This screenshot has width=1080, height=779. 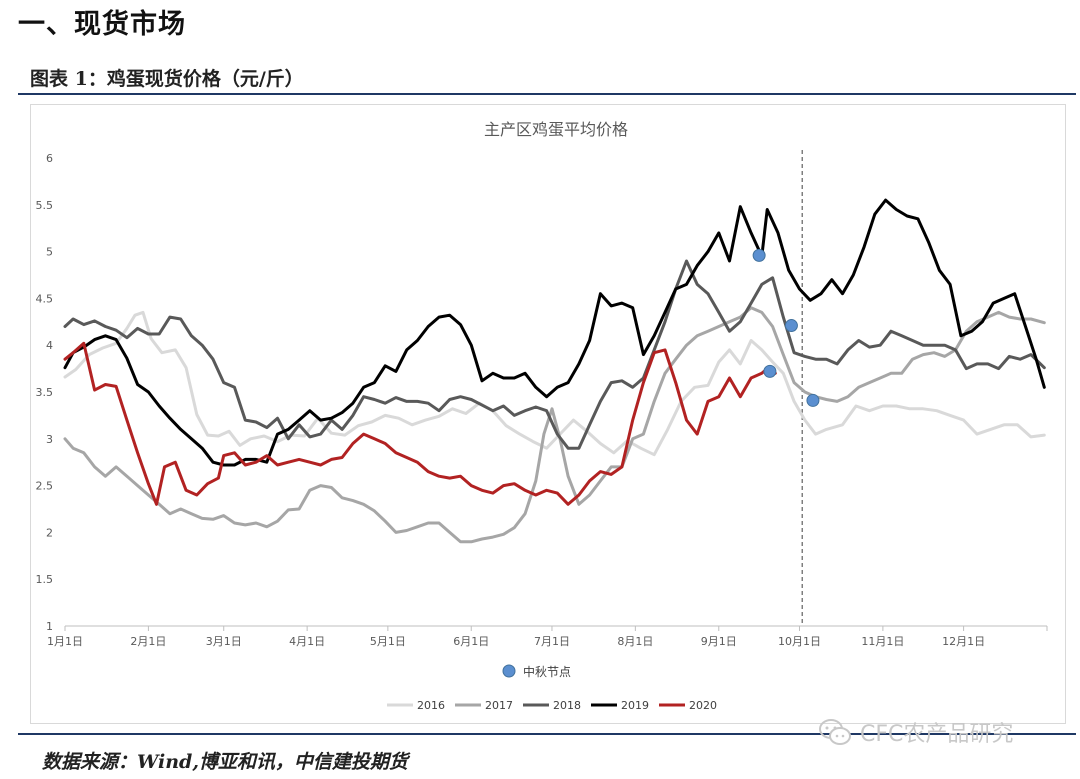 What do you see at coordinates (499, 705) in the screenshot?
I see `legend-label-2017: 2017` at bounding box center [499, 705].